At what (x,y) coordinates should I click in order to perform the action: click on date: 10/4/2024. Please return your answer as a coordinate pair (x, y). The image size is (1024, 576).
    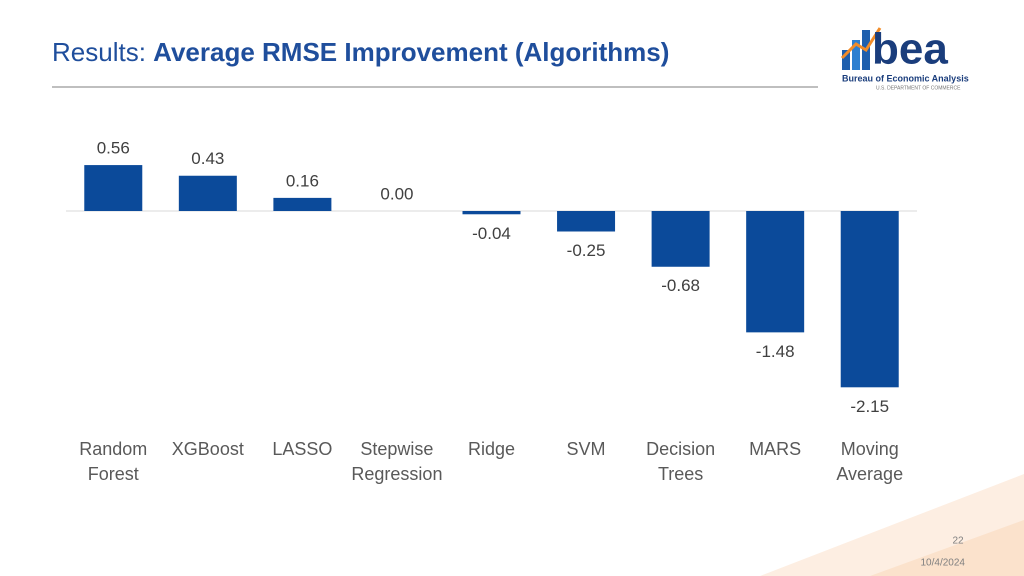
    Looking at the image, I should click on (943, 563).